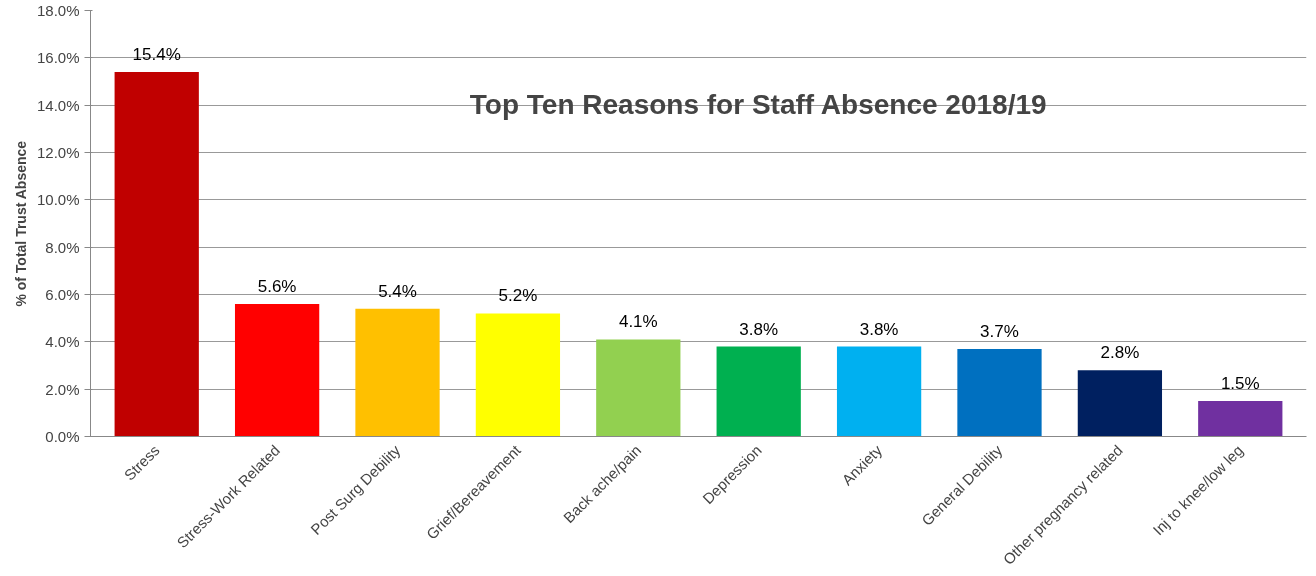 The width and height of the screenshot is (1316, 576). Describe the element at coordinates (58, 152) in the screenshot. I see `y-tick-label: 12.0%` at that location.